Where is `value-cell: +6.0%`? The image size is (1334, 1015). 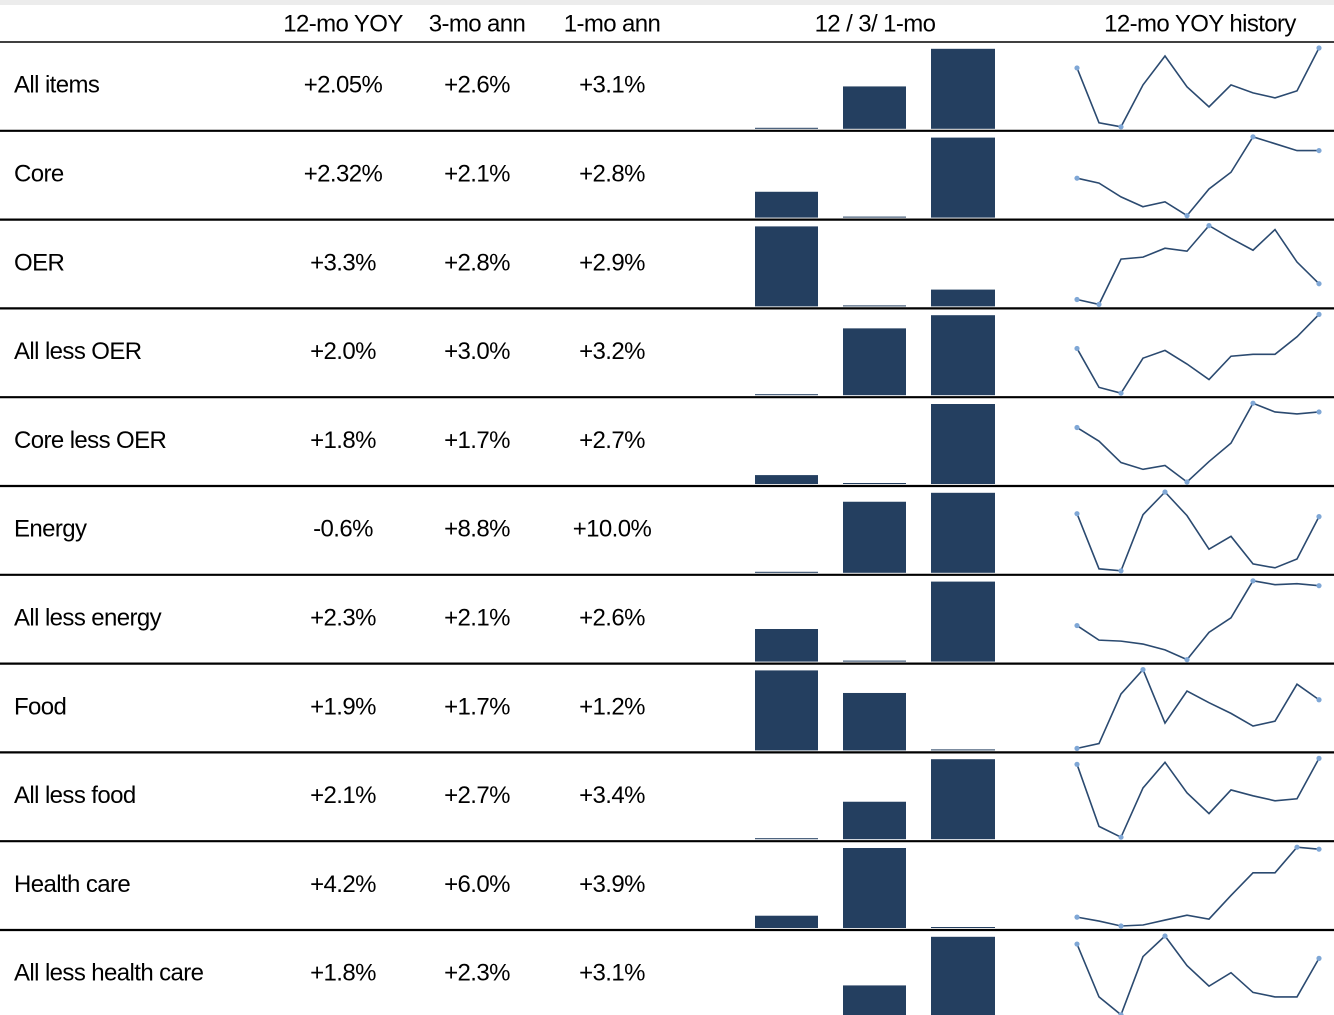
value-cell: +6.0% is located at coordinates (477, 884).